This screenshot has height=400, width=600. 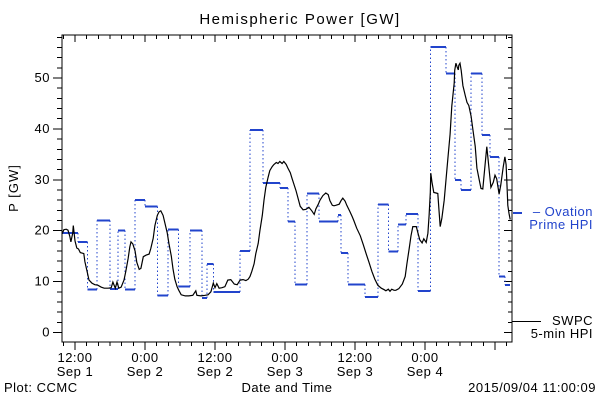 I want to click on ovation-legend-pointer-line, so click(x=517, y=213).